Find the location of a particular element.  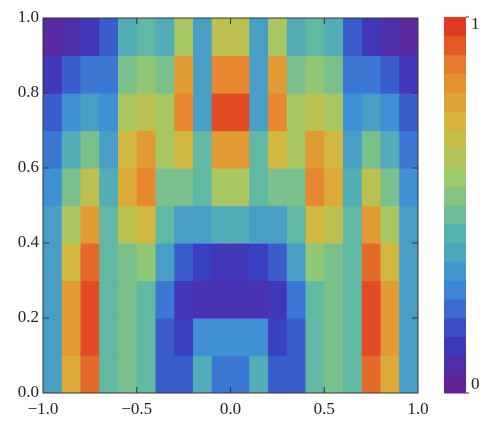

x-tick-label: 1.0 is located at coordinates (417, 408).